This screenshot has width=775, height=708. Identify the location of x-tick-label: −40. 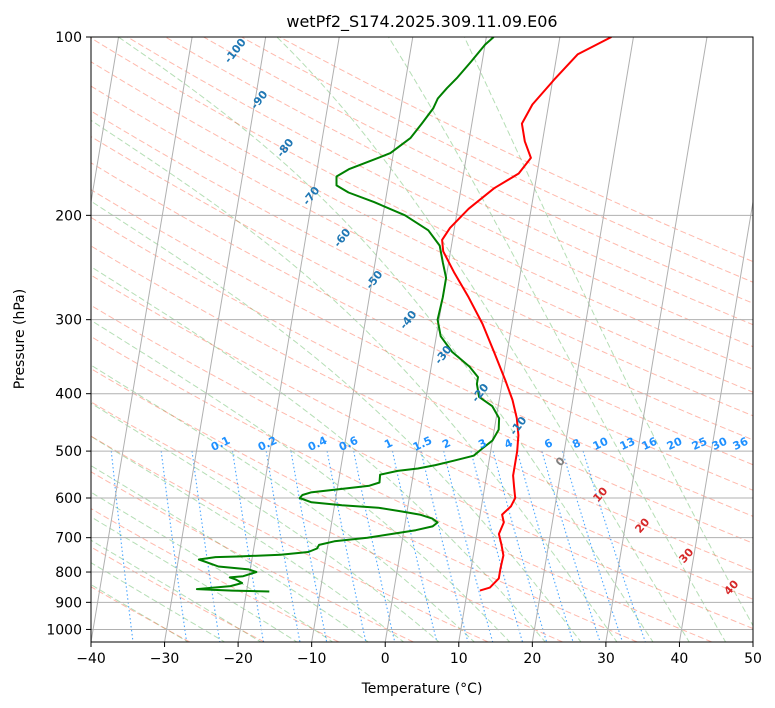
(91, 659).